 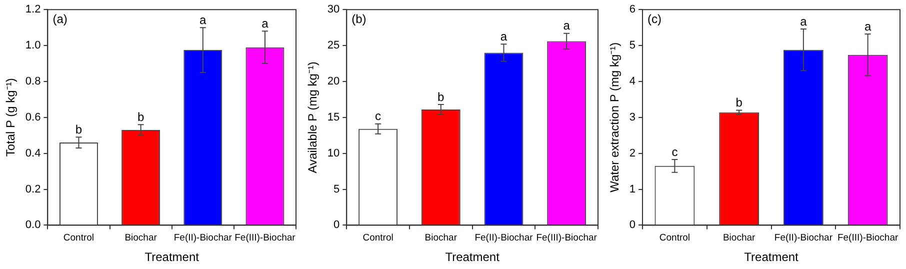 What do you see at coordinates (313, 118) in the screenshot?
I see `y-axis-title: Available P (mg kg⁻¹)` at bounding box center [313, 118].